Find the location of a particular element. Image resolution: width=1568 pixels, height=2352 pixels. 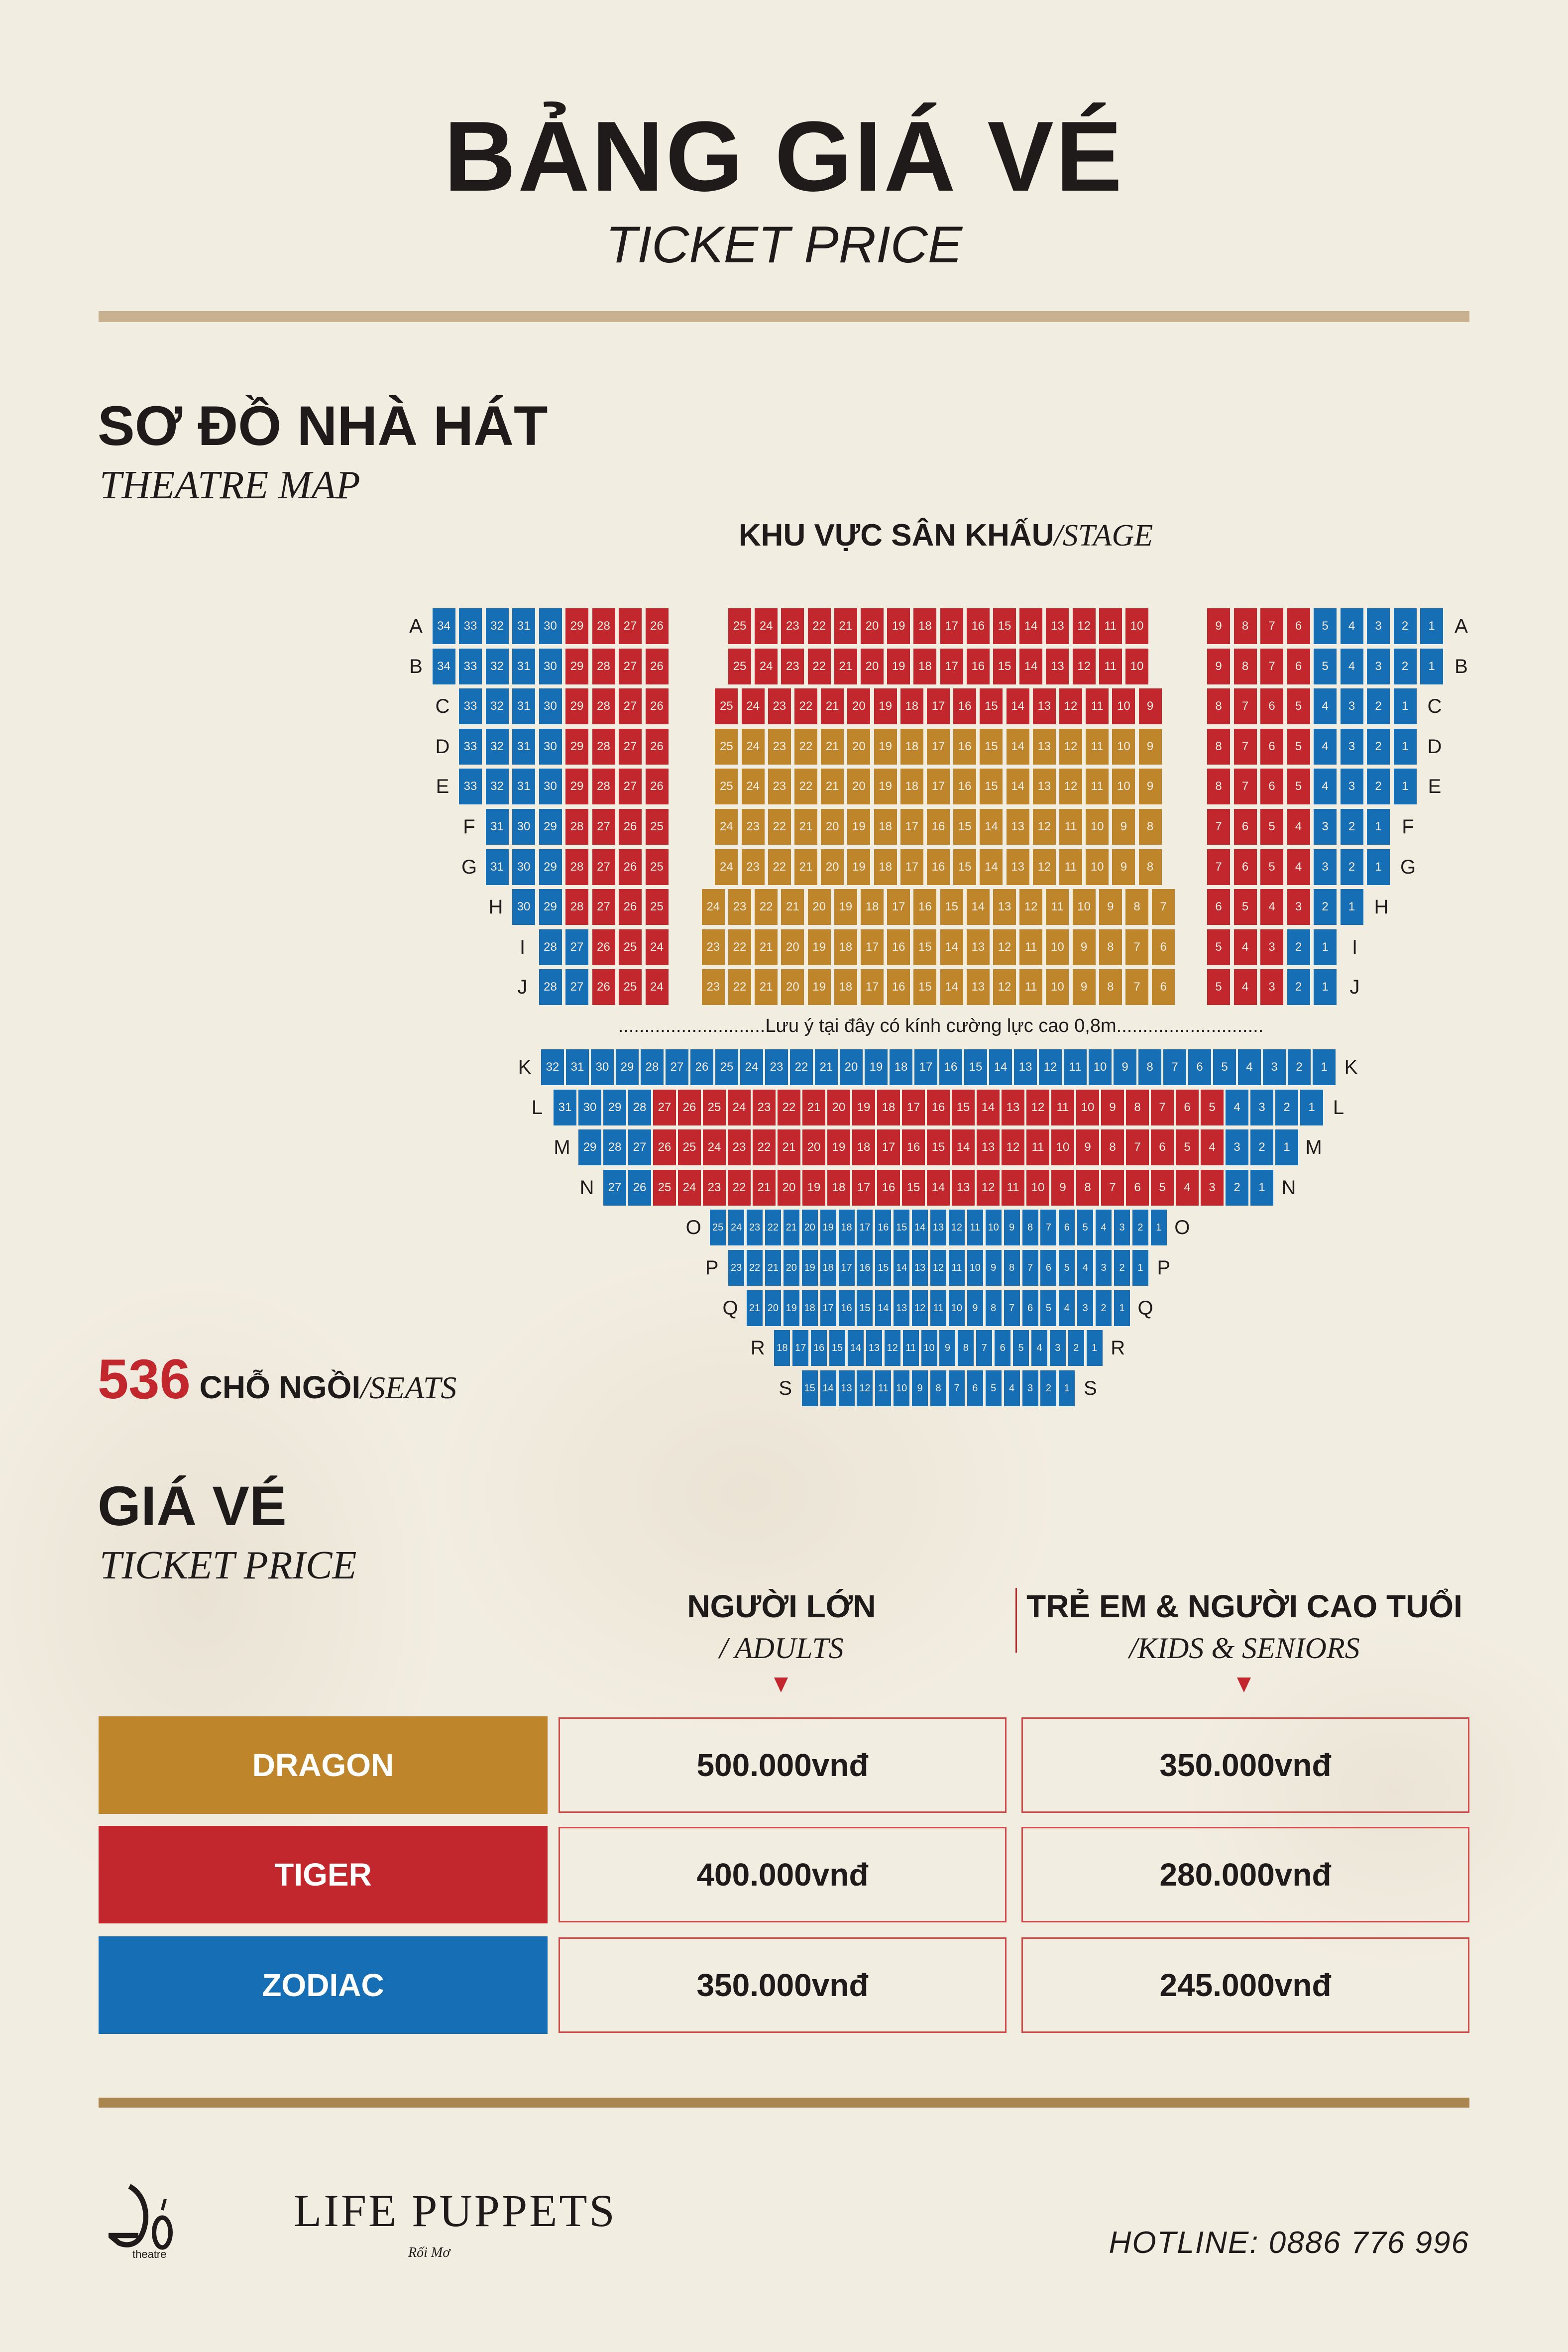

seat: 33 is located at coordinates (471, 666).